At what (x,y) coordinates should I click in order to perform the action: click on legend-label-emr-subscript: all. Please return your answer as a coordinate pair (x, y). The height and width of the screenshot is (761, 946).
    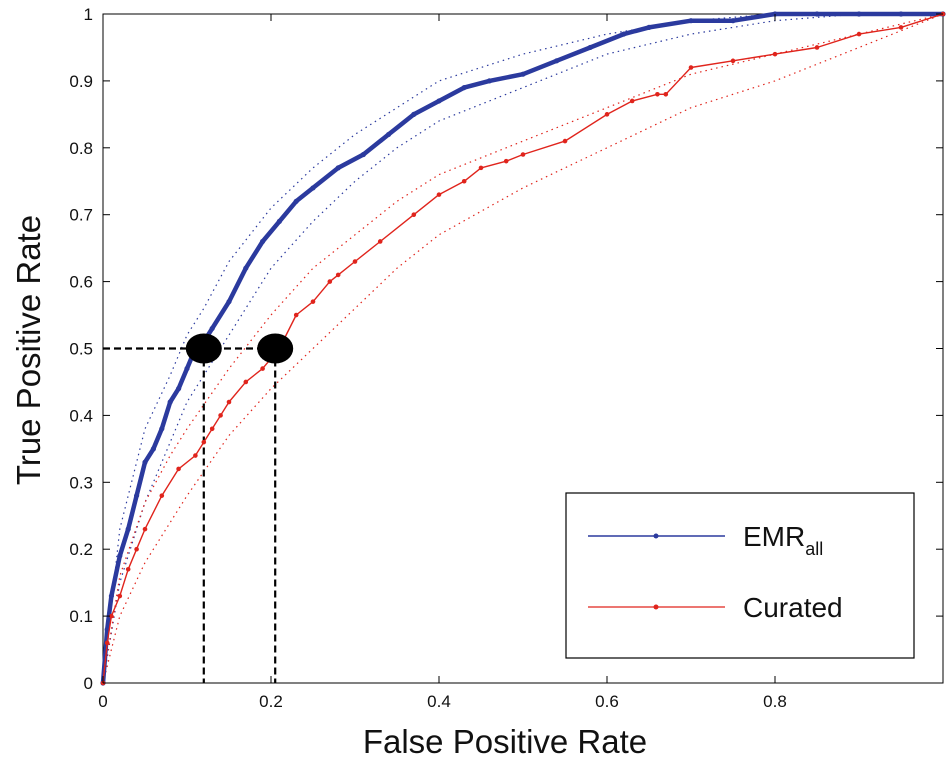
    Looking at the image, I should click on (814, 549).